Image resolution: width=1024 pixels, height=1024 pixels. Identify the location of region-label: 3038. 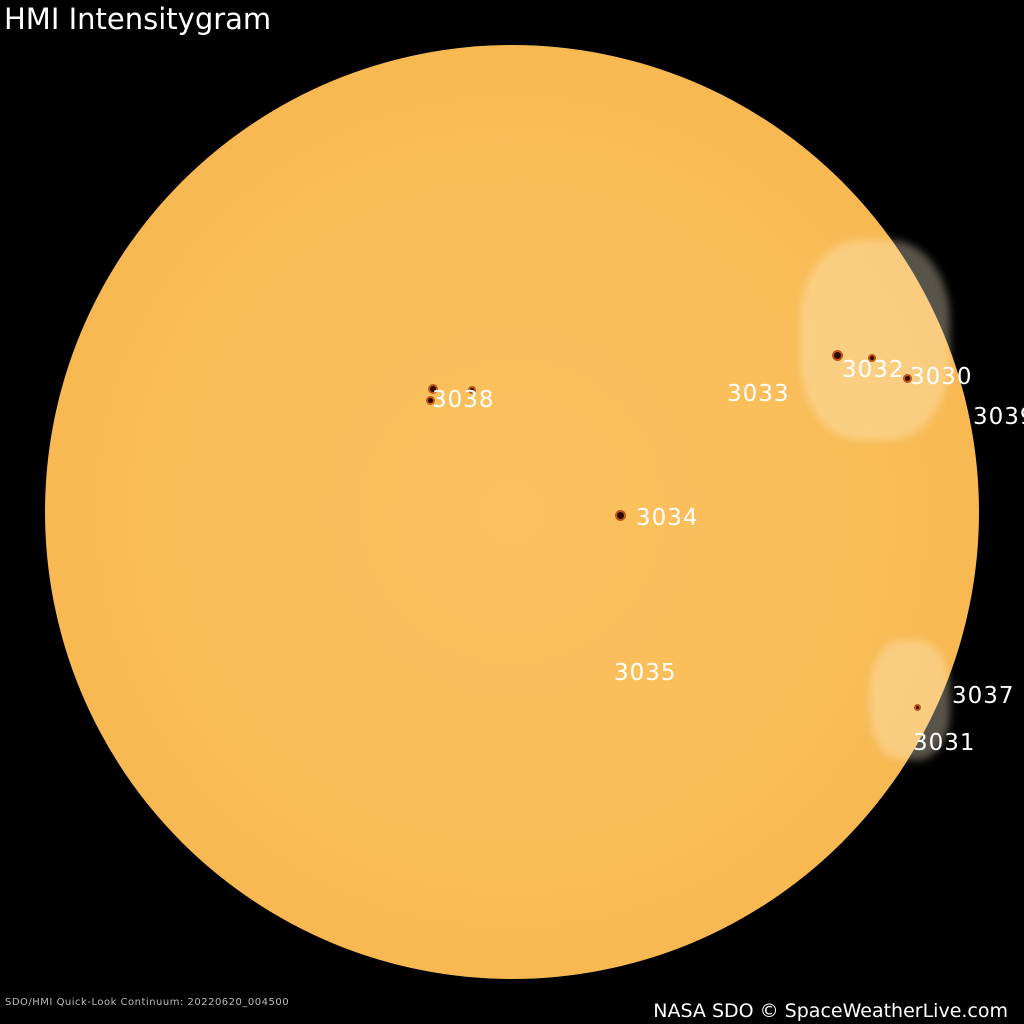
(463, 400).